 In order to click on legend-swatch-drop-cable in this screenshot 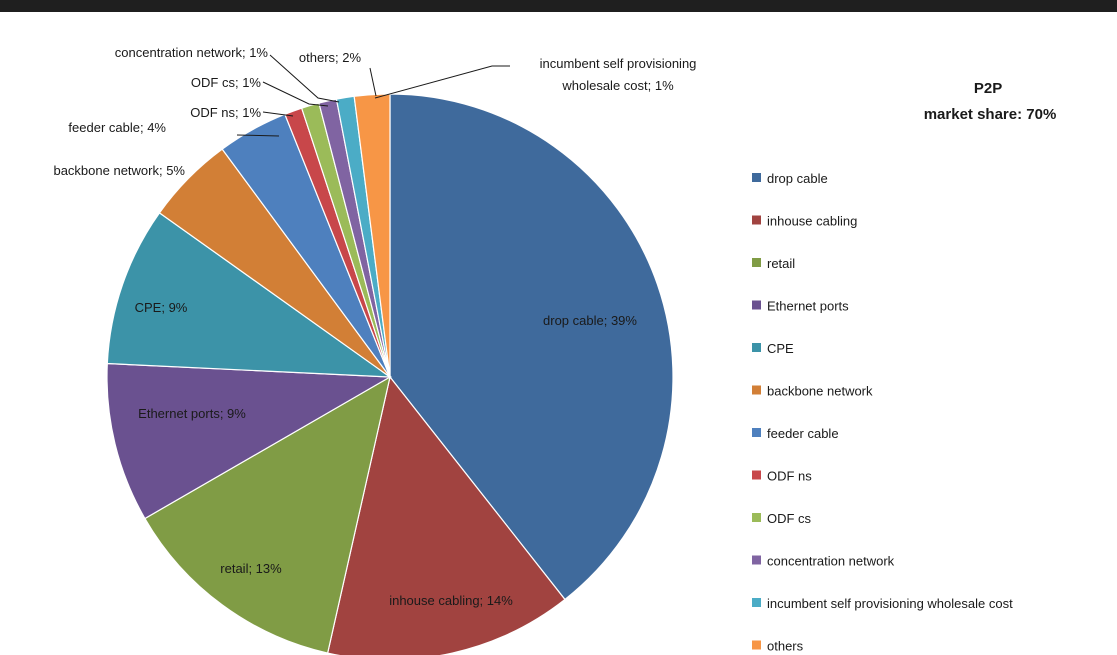, I will do `click(756, 177)`.